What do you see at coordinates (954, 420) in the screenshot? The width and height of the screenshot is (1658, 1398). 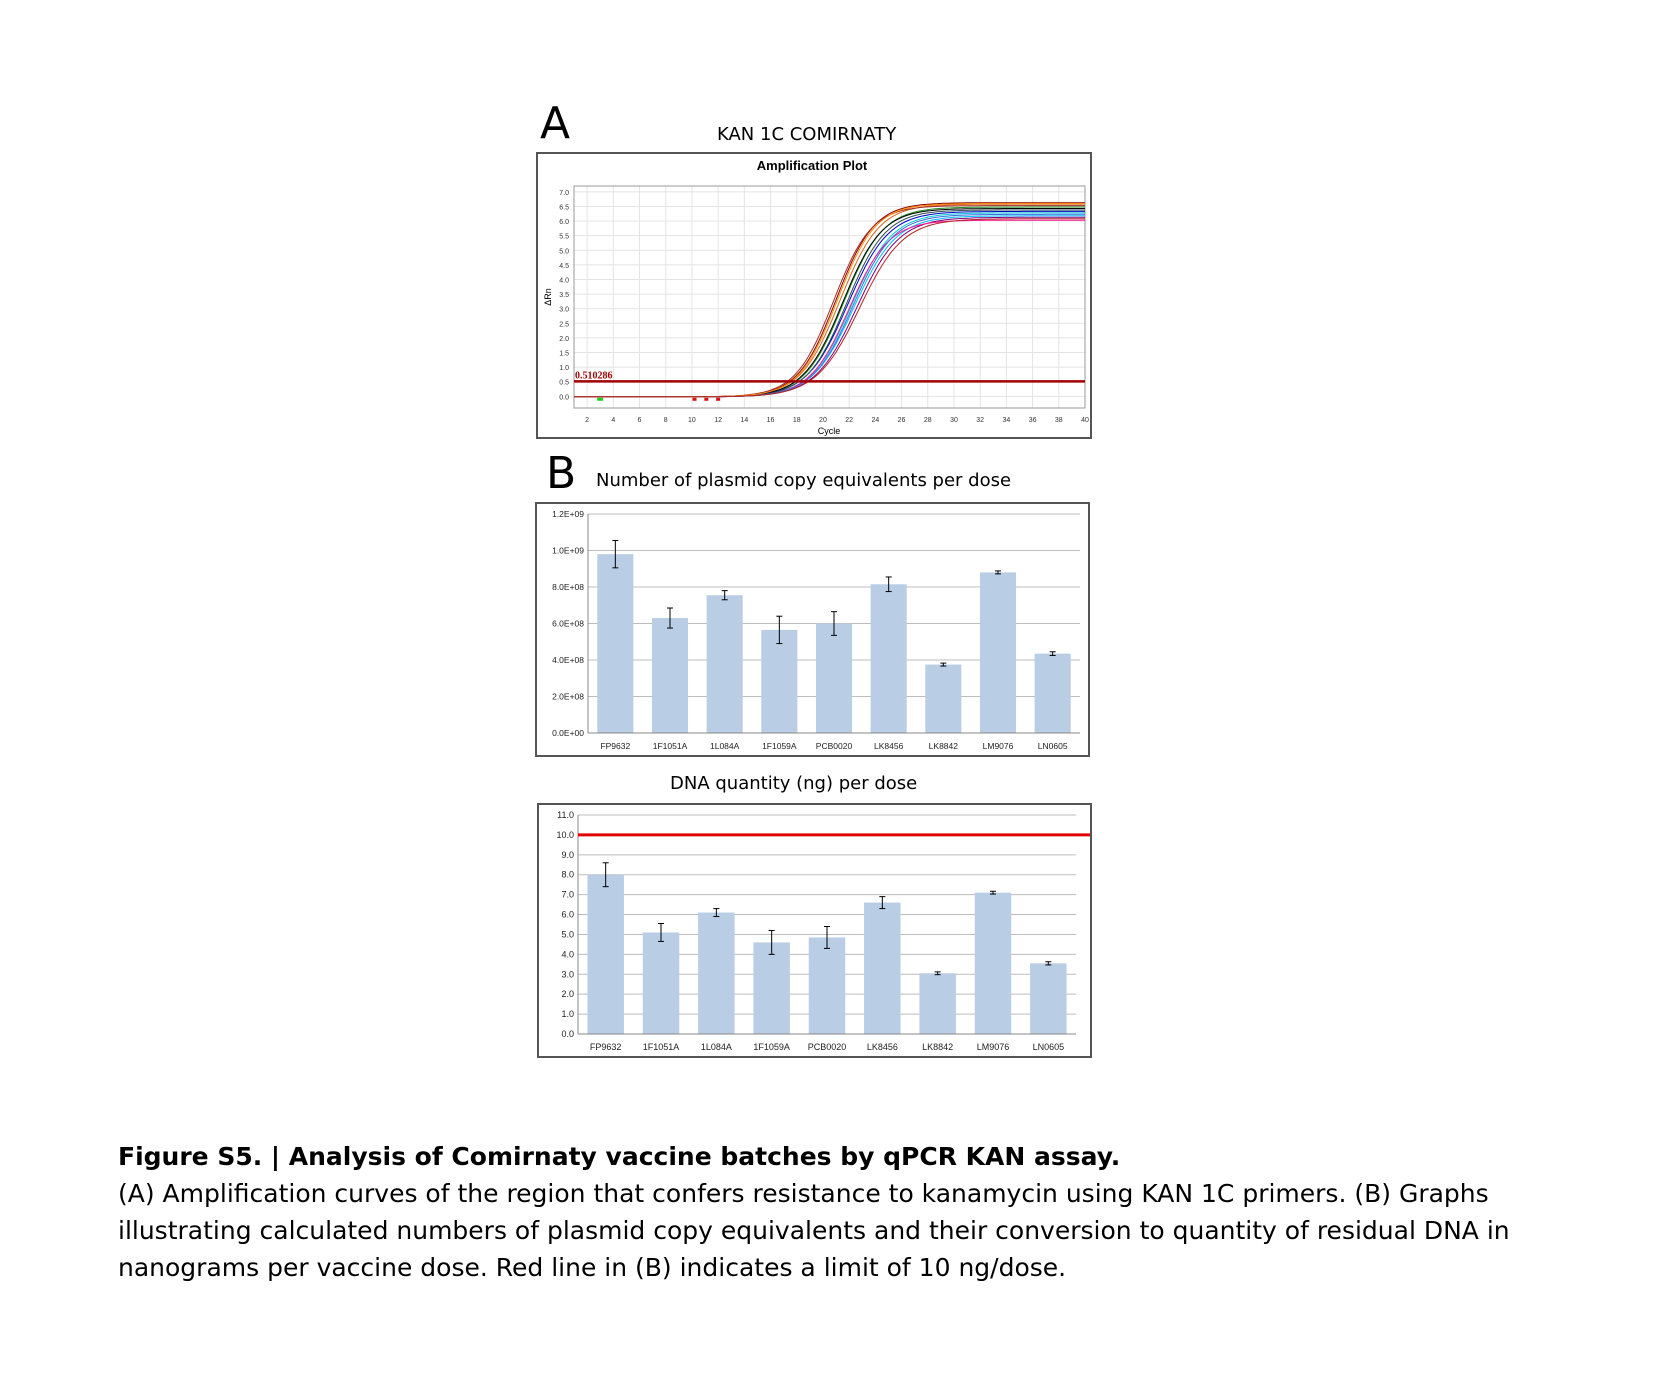 I see `x-tick-label: 30` at bounding box center [954, 420].